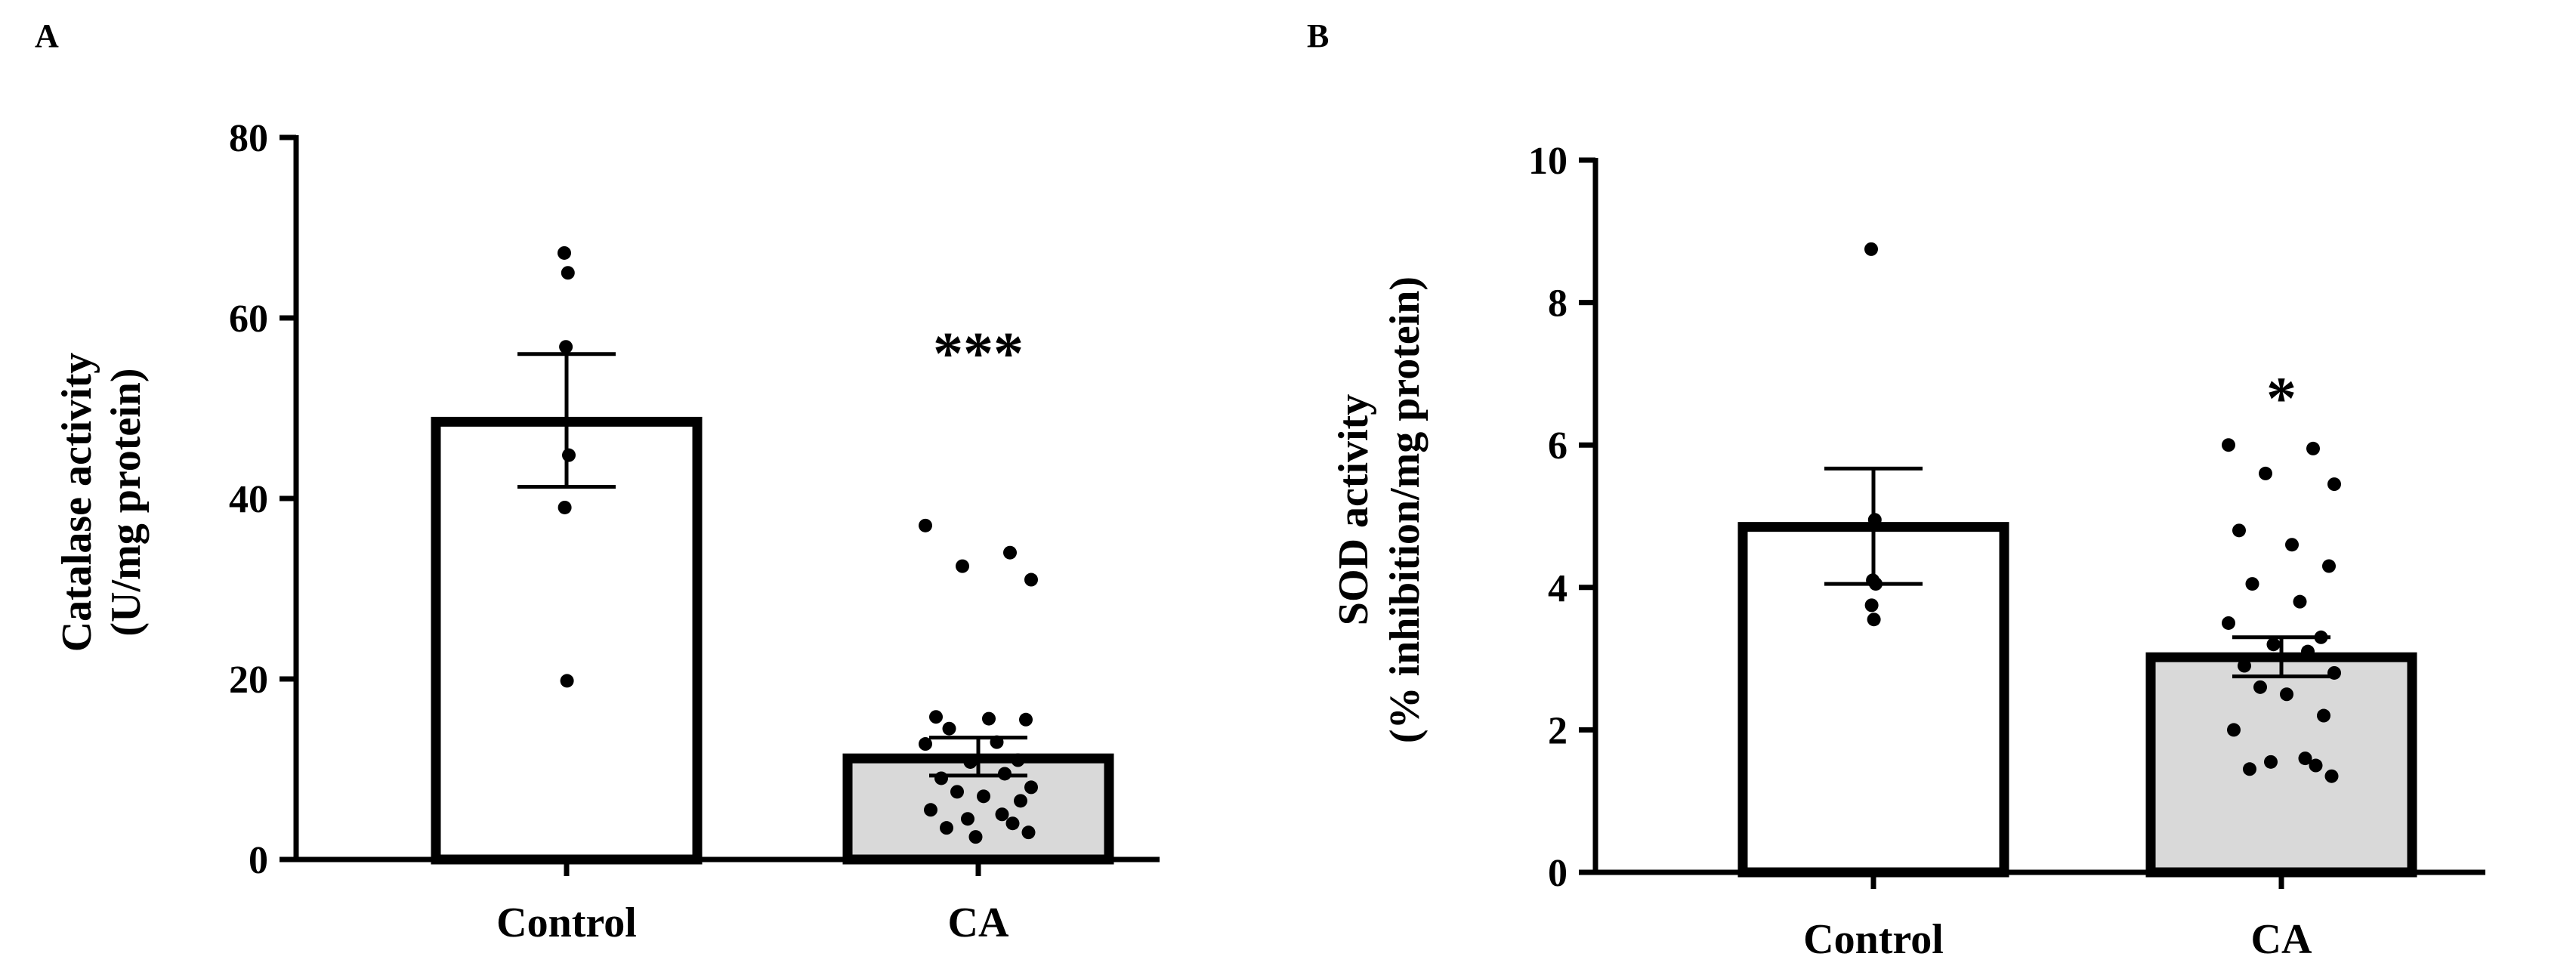  I want to click on panel-b-y-axis-title: SOD activity (% inhibition/mg protein), so click(1379, 510).